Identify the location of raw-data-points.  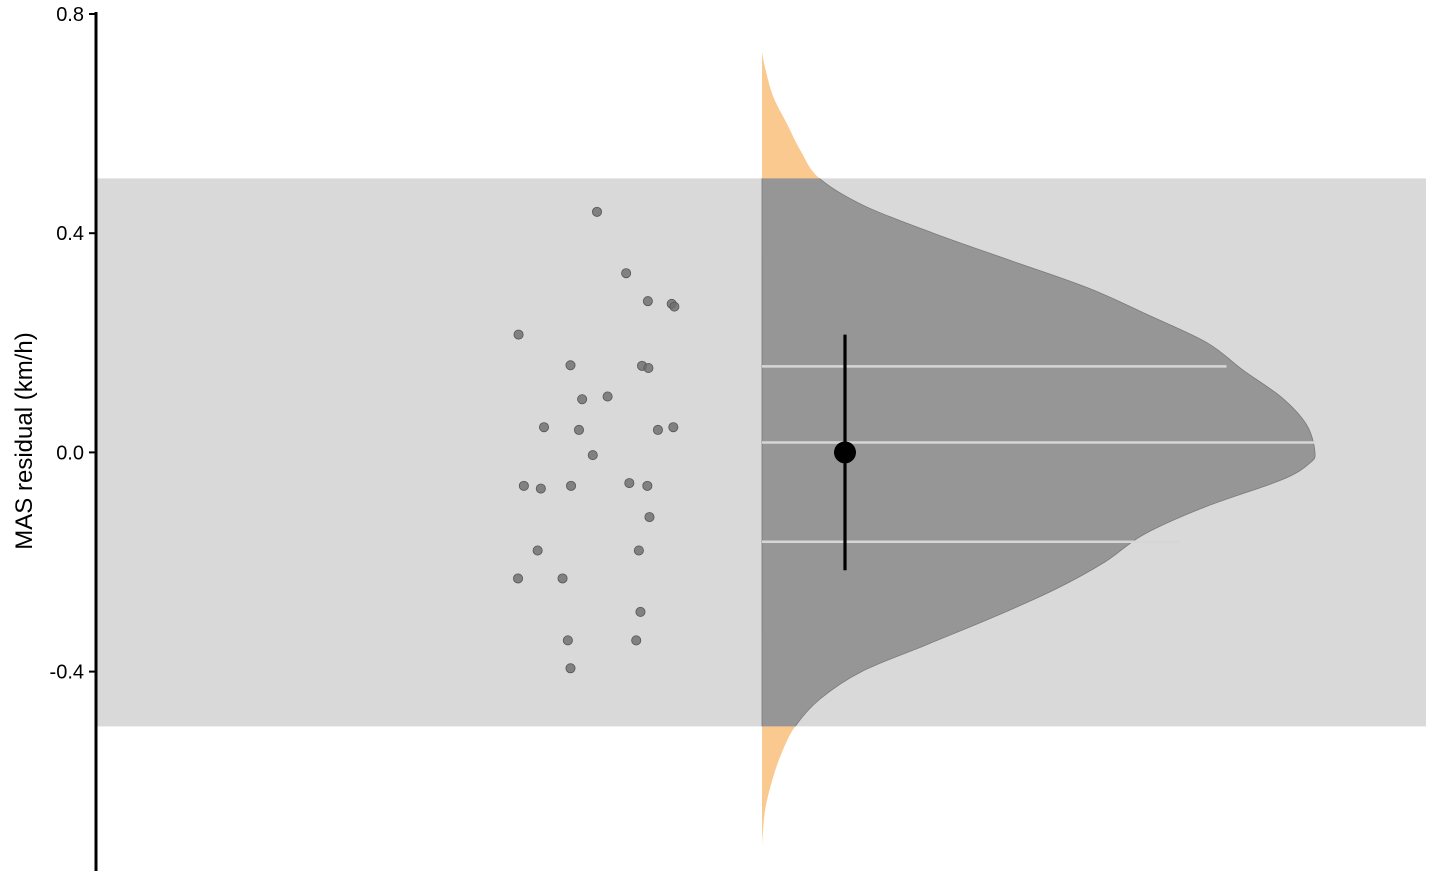
(596, 440).